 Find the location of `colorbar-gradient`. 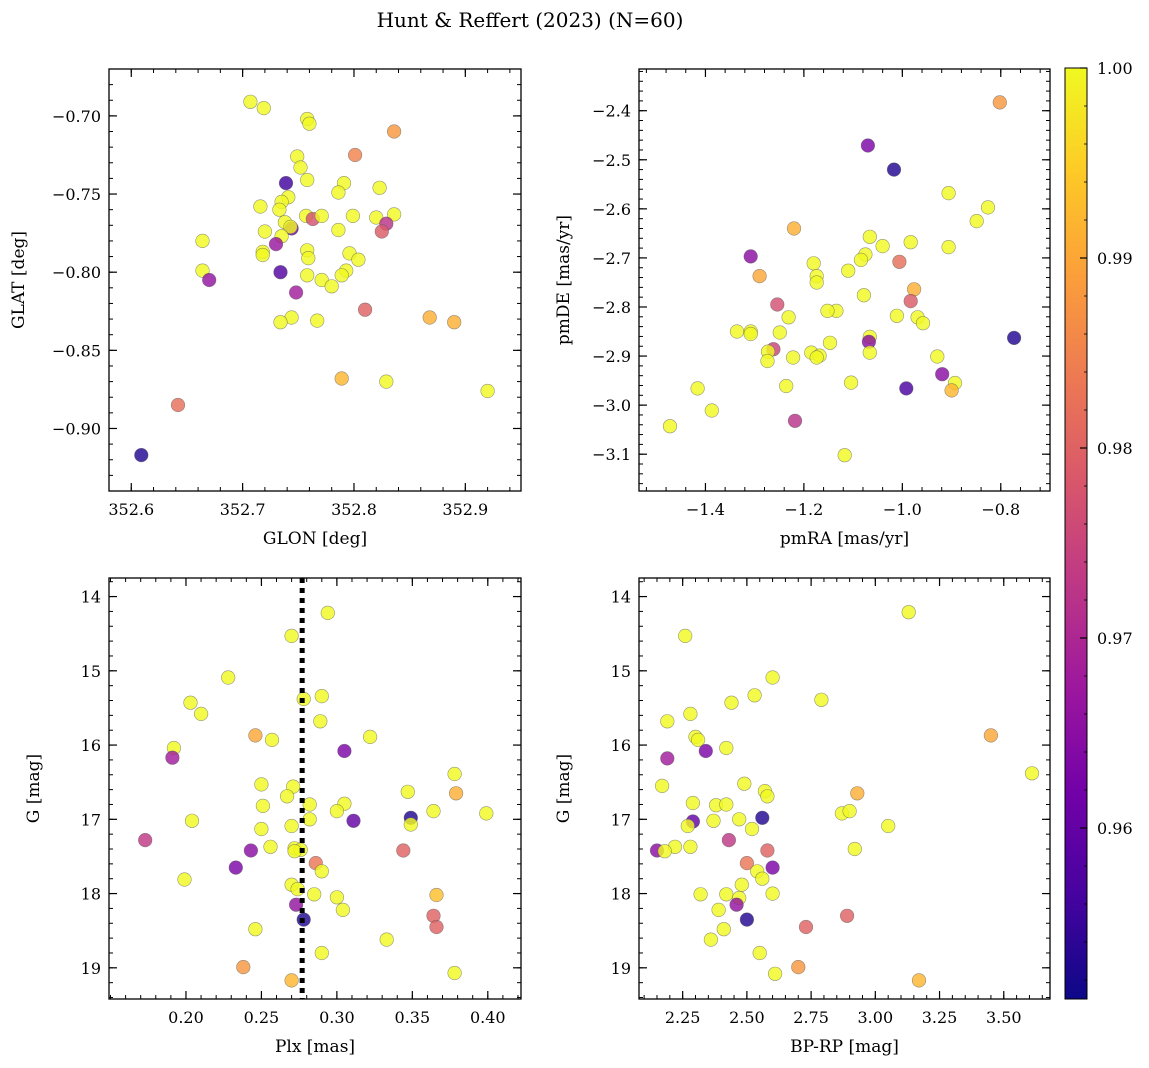

colorbar-gradient is located at coordinates (1076, 533).